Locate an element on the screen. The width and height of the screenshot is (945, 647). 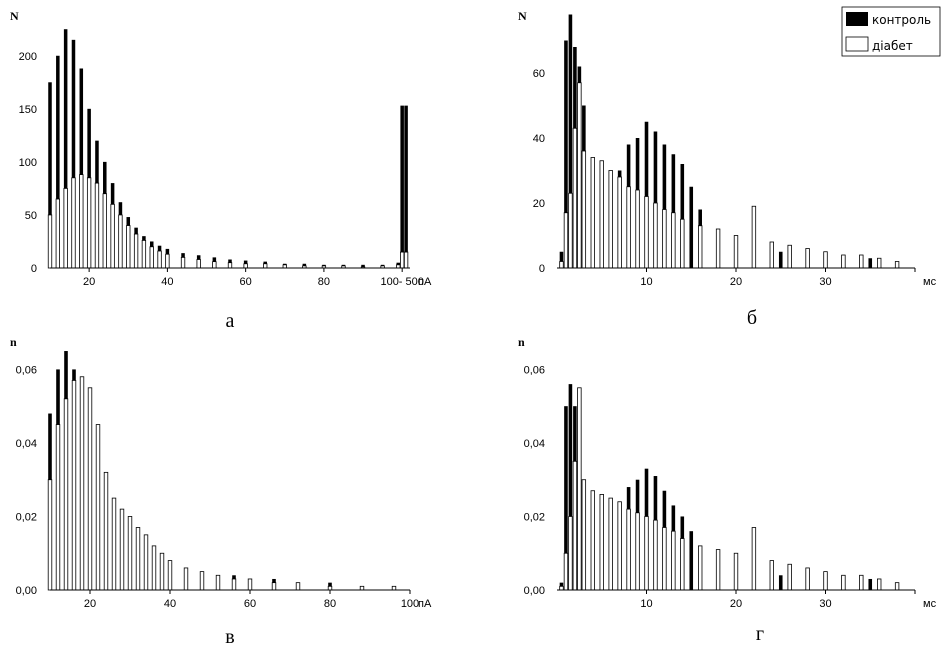
y-tick-label: 0,02 is located at coordinates (534, 517).